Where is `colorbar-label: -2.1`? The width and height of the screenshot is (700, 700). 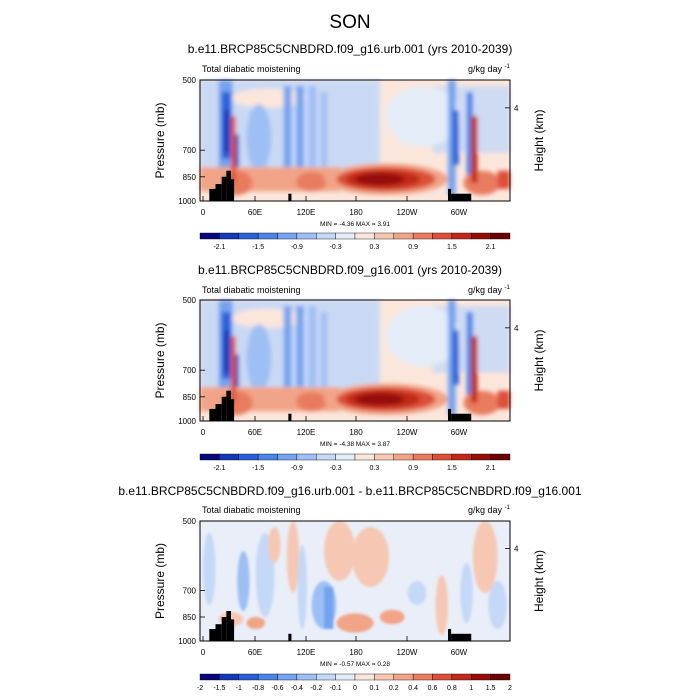 colorbar-label: -2.1 is located at coordinates (219, 468).